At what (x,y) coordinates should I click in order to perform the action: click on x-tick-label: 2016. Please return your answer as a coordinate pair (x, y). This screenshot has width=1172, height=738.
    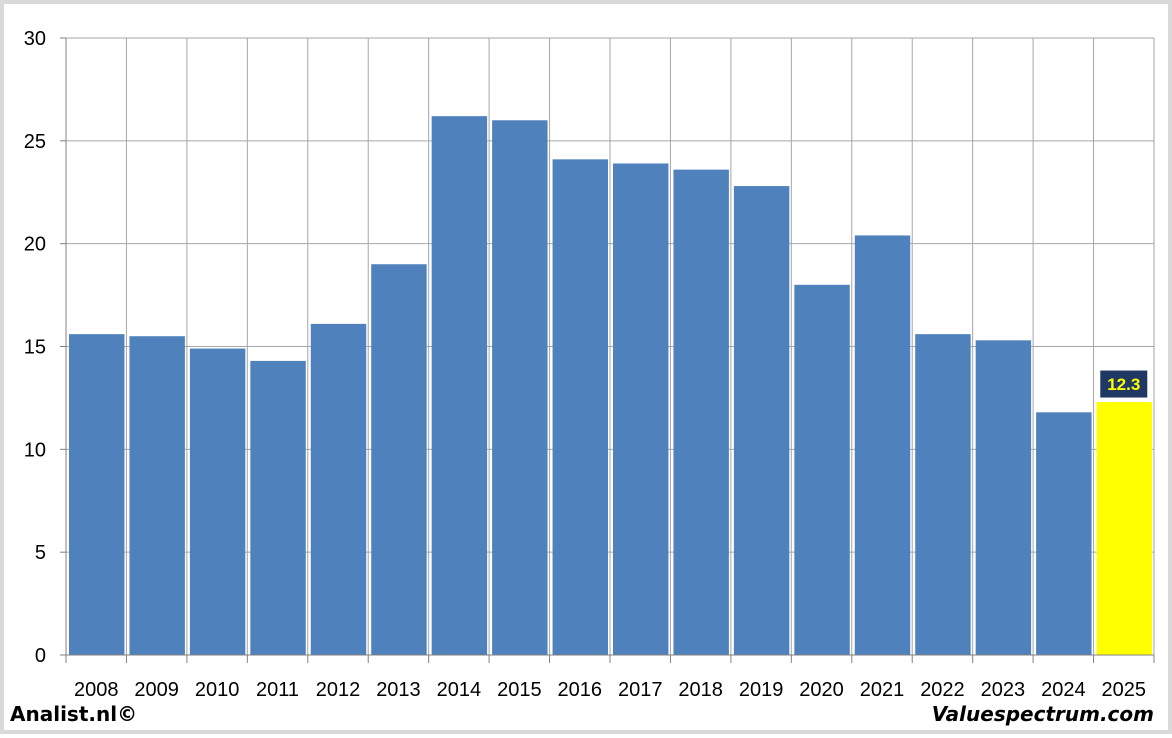
    Looking at the image, I should click on (580, 690).